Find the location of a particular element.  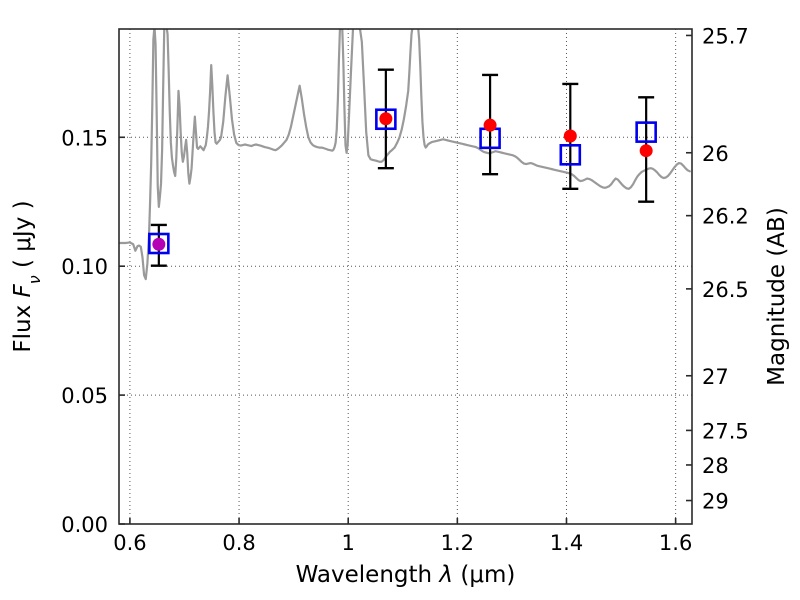

right-y-tick-label-4: 27 is located at coordinates (715, 377).